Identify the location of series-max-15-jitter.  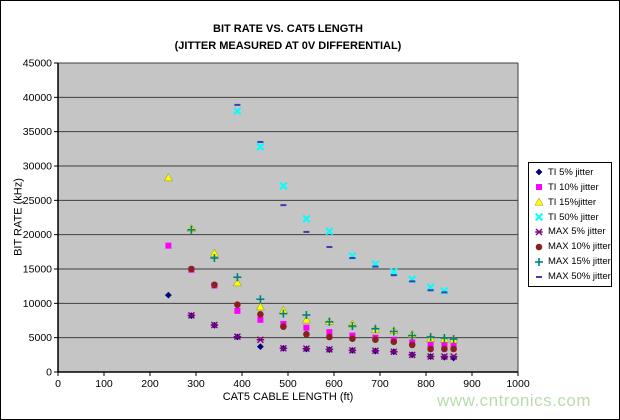
(322, 284).